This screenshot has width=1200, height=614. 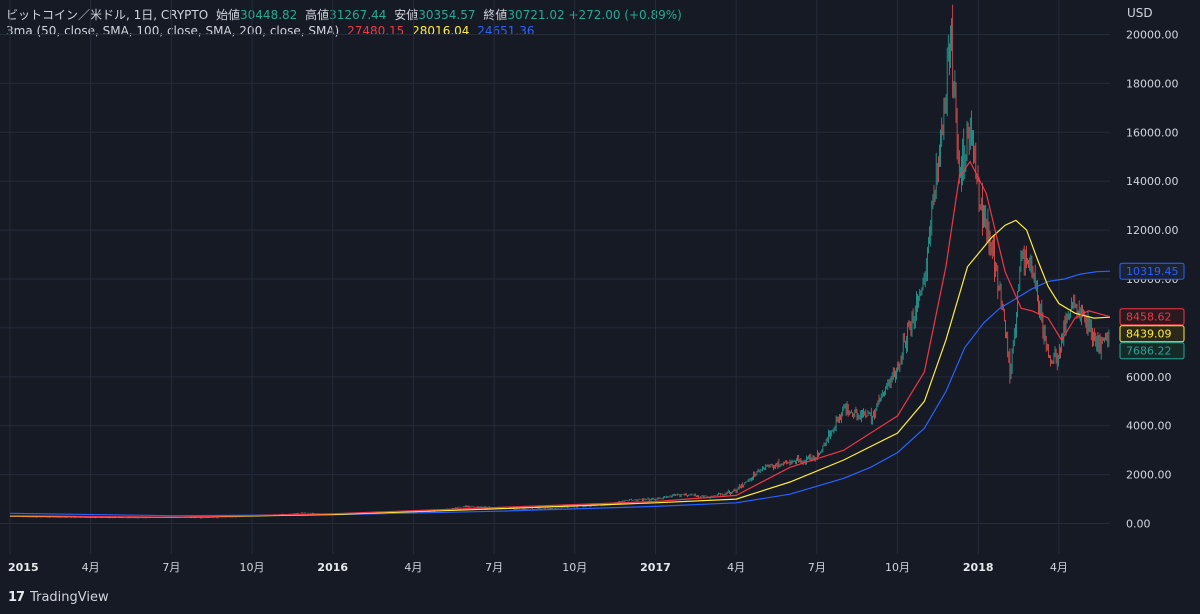 I want to click on brand-name: TradingView, so click(x=69, y=597).